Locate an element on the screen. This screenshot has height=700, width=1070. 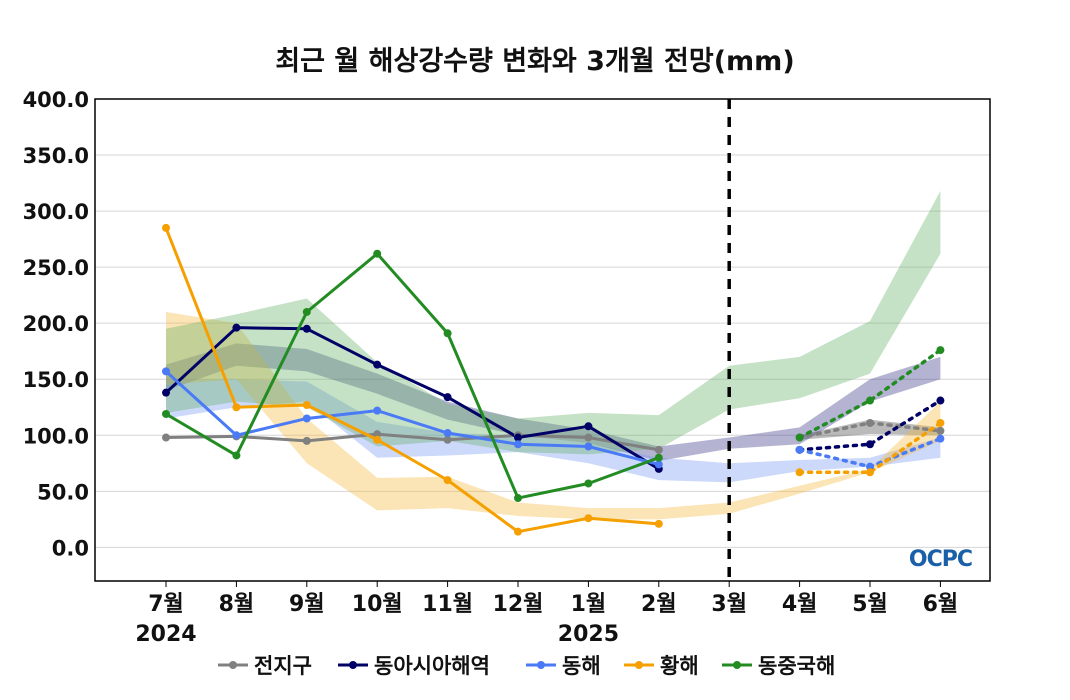
y-tick-label: 200.0 is located at coordinates (56, 324).